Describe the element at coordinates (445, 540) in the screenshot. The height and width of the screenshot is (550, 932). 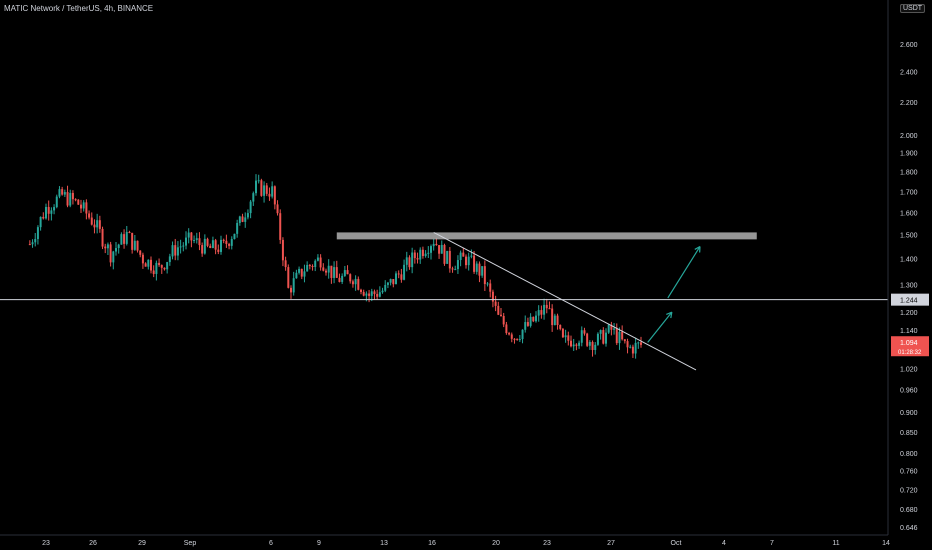
I see `time-axis: 23 26 29 Sep 6 9 13 16 20 23 27 Oct 4 7 11 14` at that location.